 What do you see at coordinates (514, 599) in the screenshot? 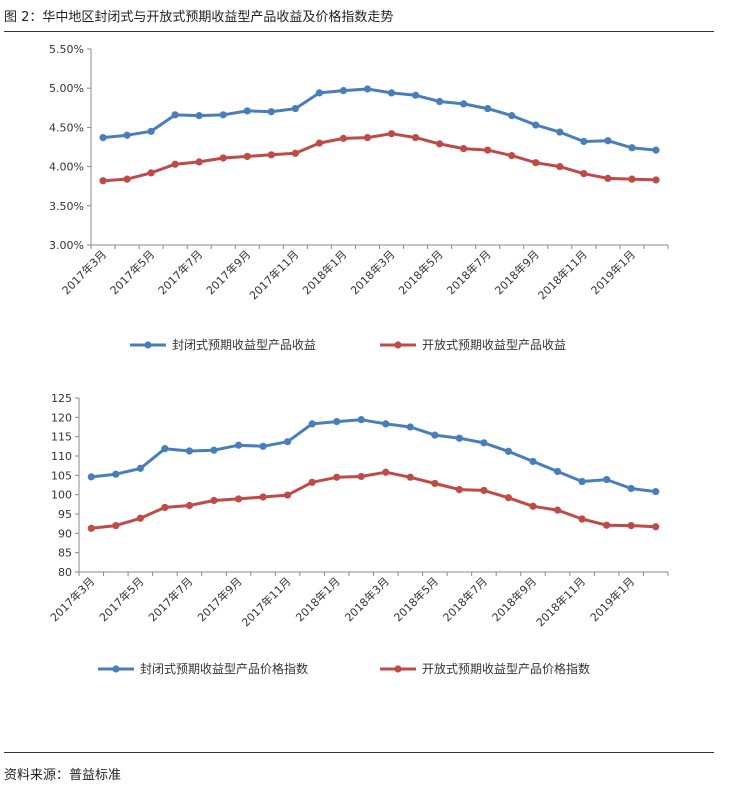
I see `x-tick-label: 2018年9月` at bounding box center [514, 599].